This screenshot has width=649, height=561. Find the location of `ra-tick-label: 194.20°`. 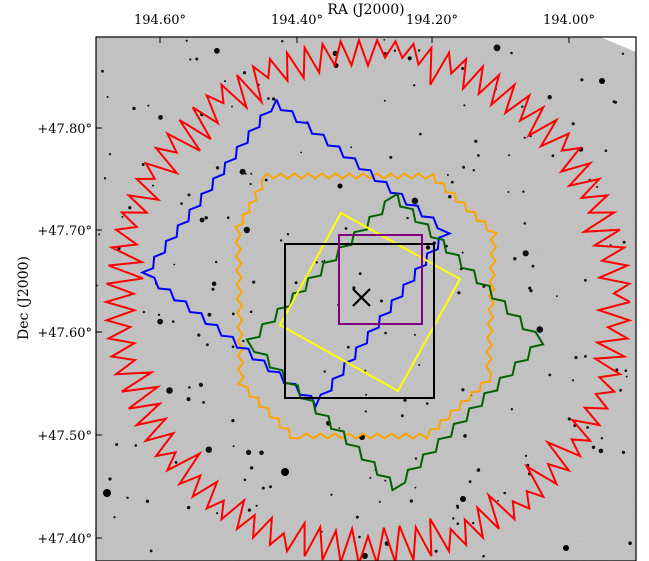

ra-tick-label: 194.20° is located at coordinates (432, 20).